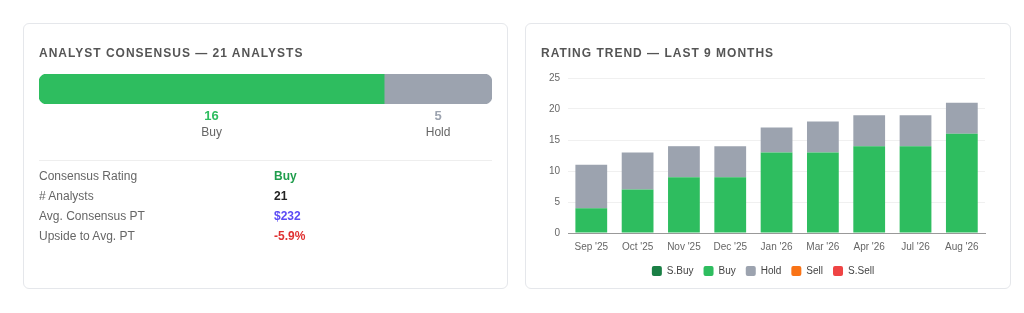 This screenshot has height=313, width=1024. Describe the element at coordinates (861, 270) in the screenshot. I see `legend-label: S.Sell` at that location.